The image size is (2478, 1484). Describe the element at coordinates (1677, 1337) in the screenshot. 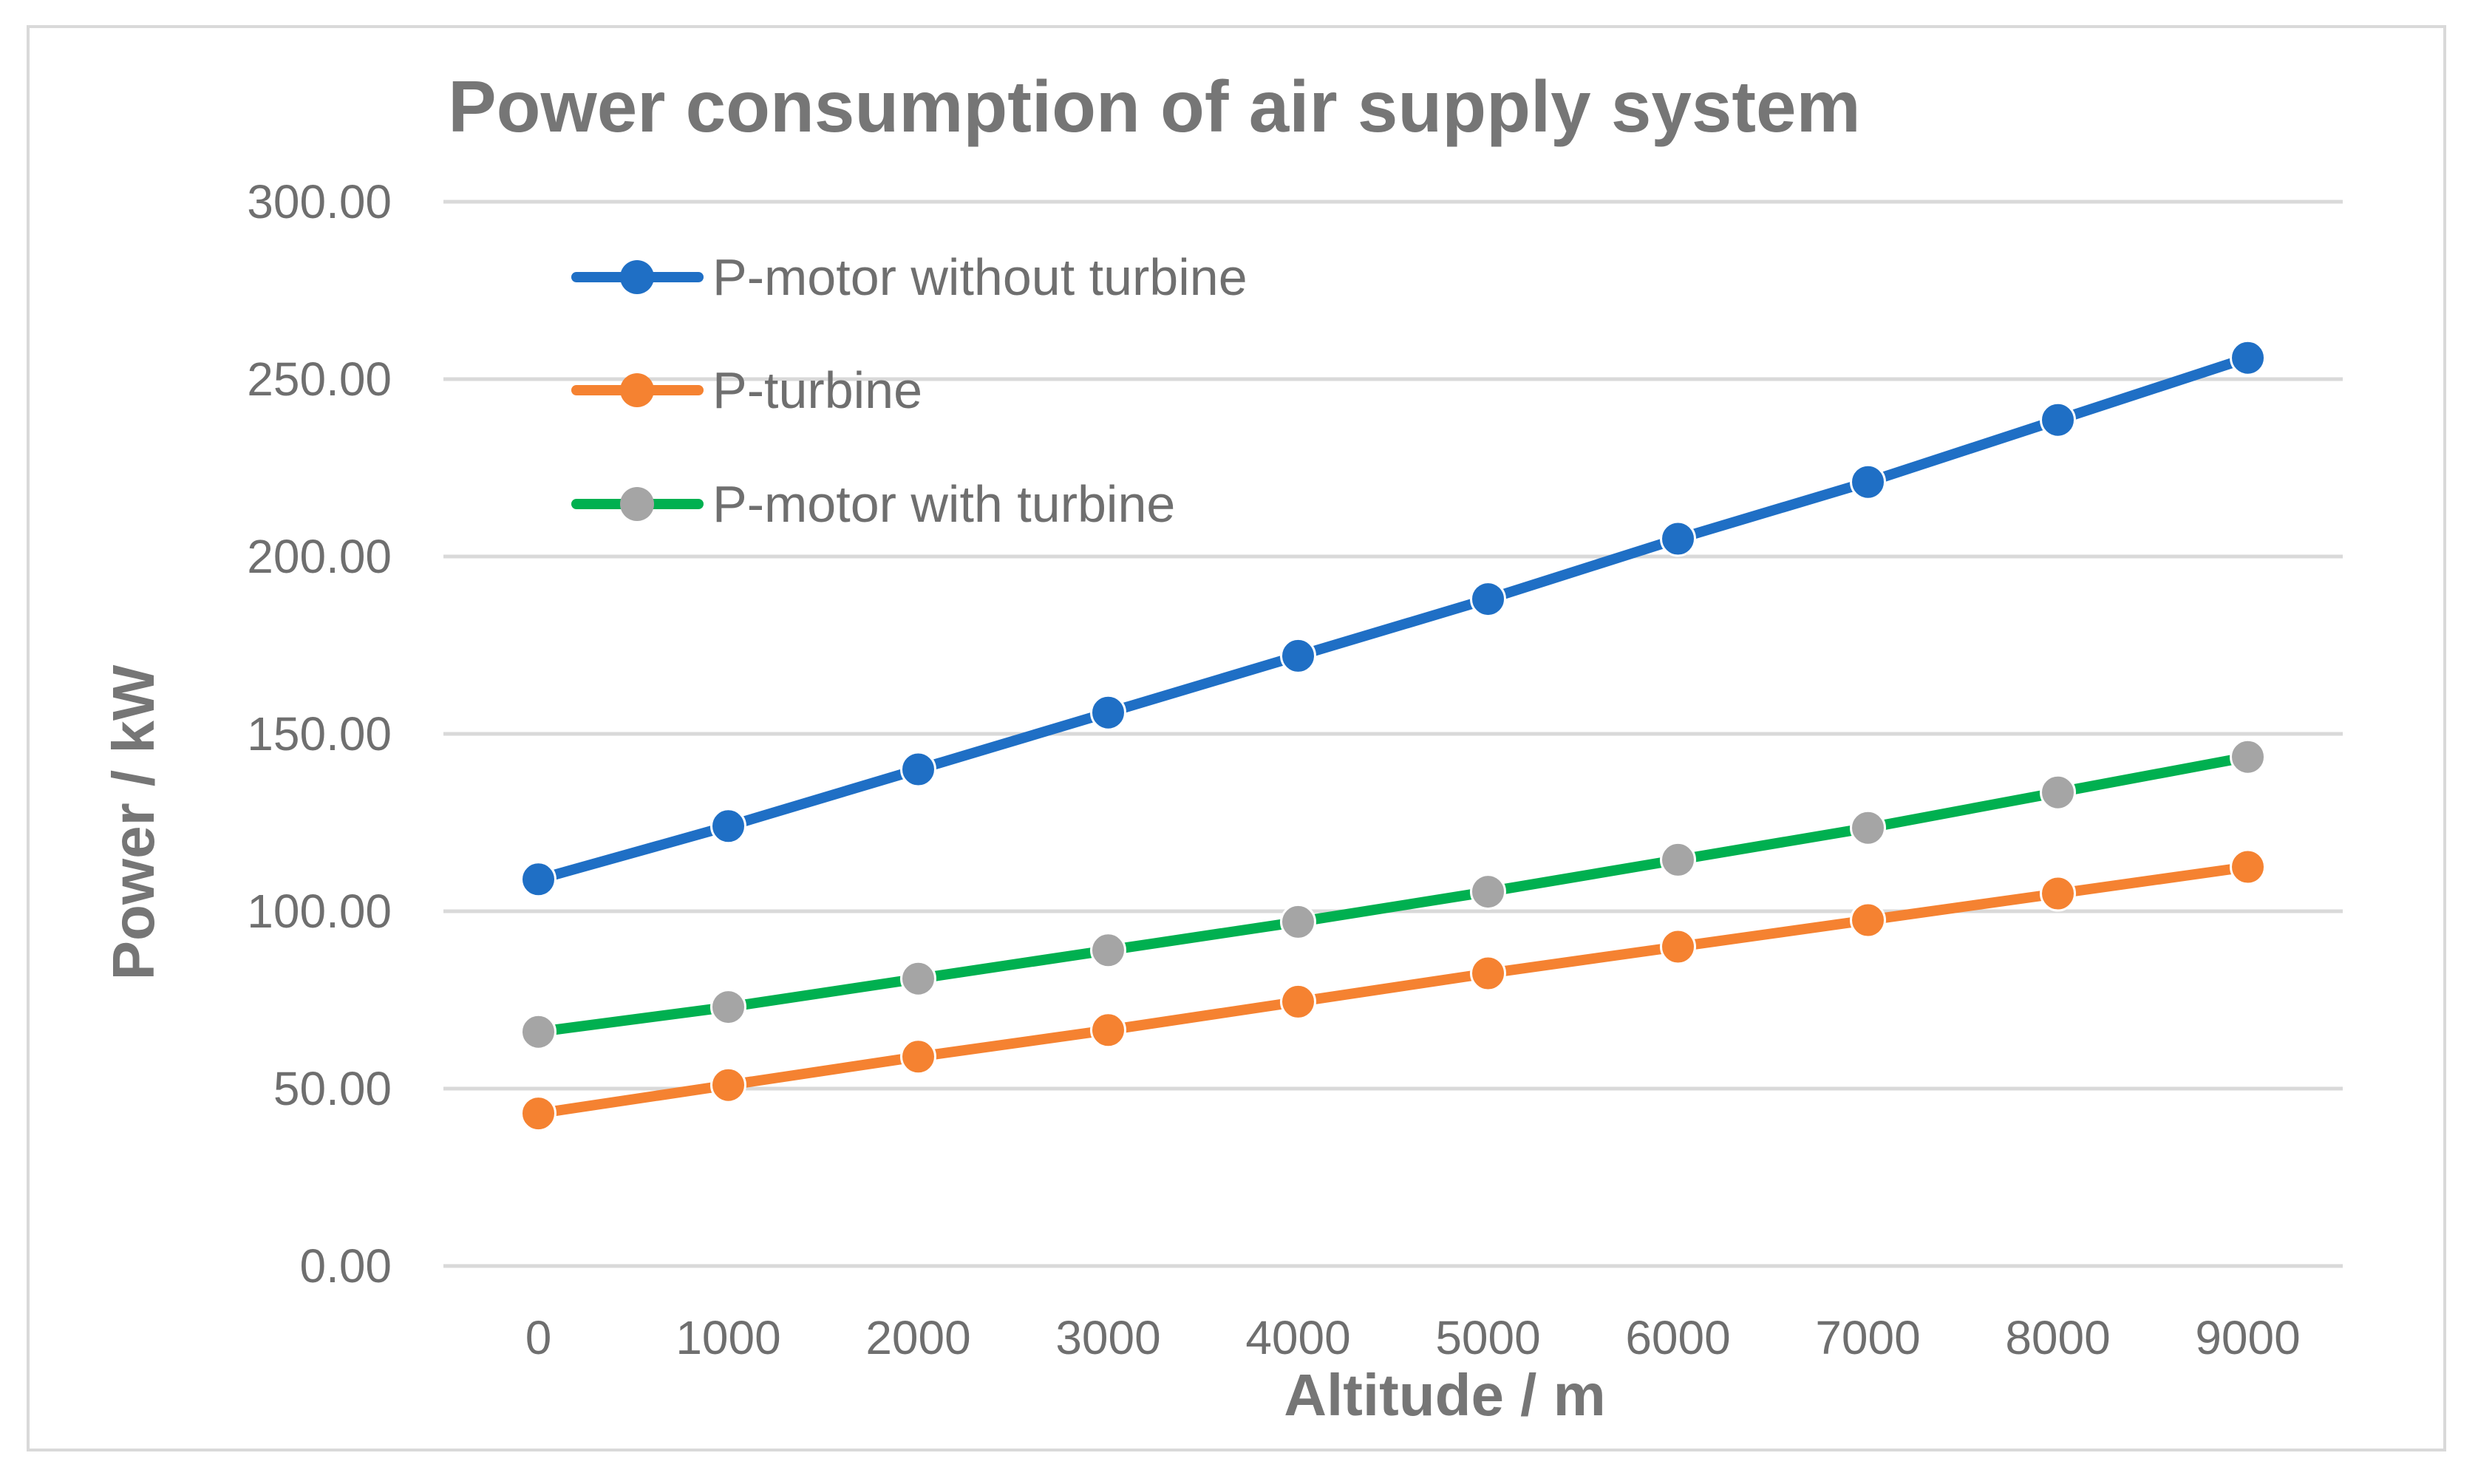

I see `x-tick-label-6: 6000` at that location.